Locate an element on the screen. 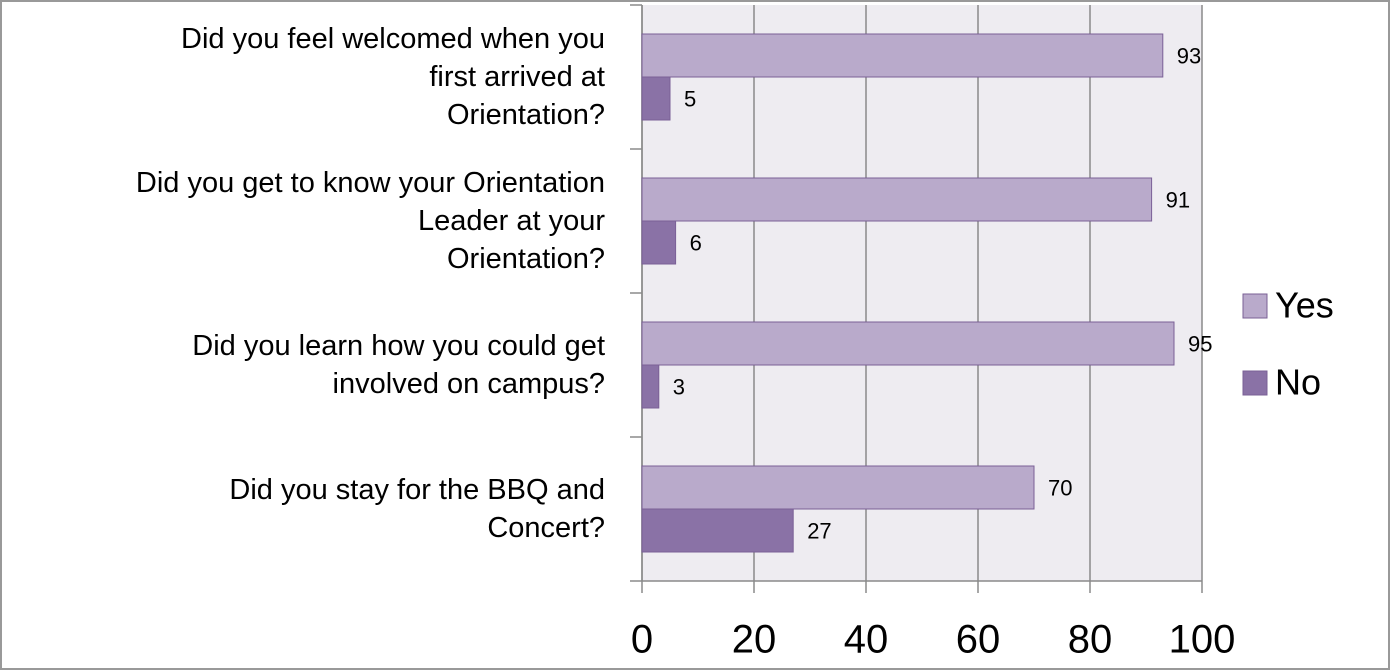  value-label: 5 is located at coordinates (690, 98).